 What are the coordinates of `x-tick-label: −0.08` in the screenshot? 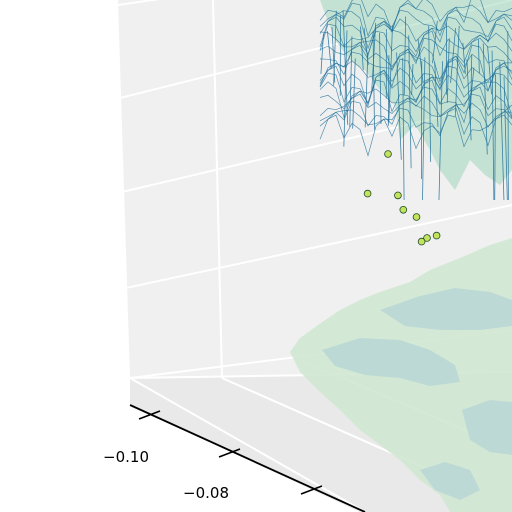 It's located at (206, 493).